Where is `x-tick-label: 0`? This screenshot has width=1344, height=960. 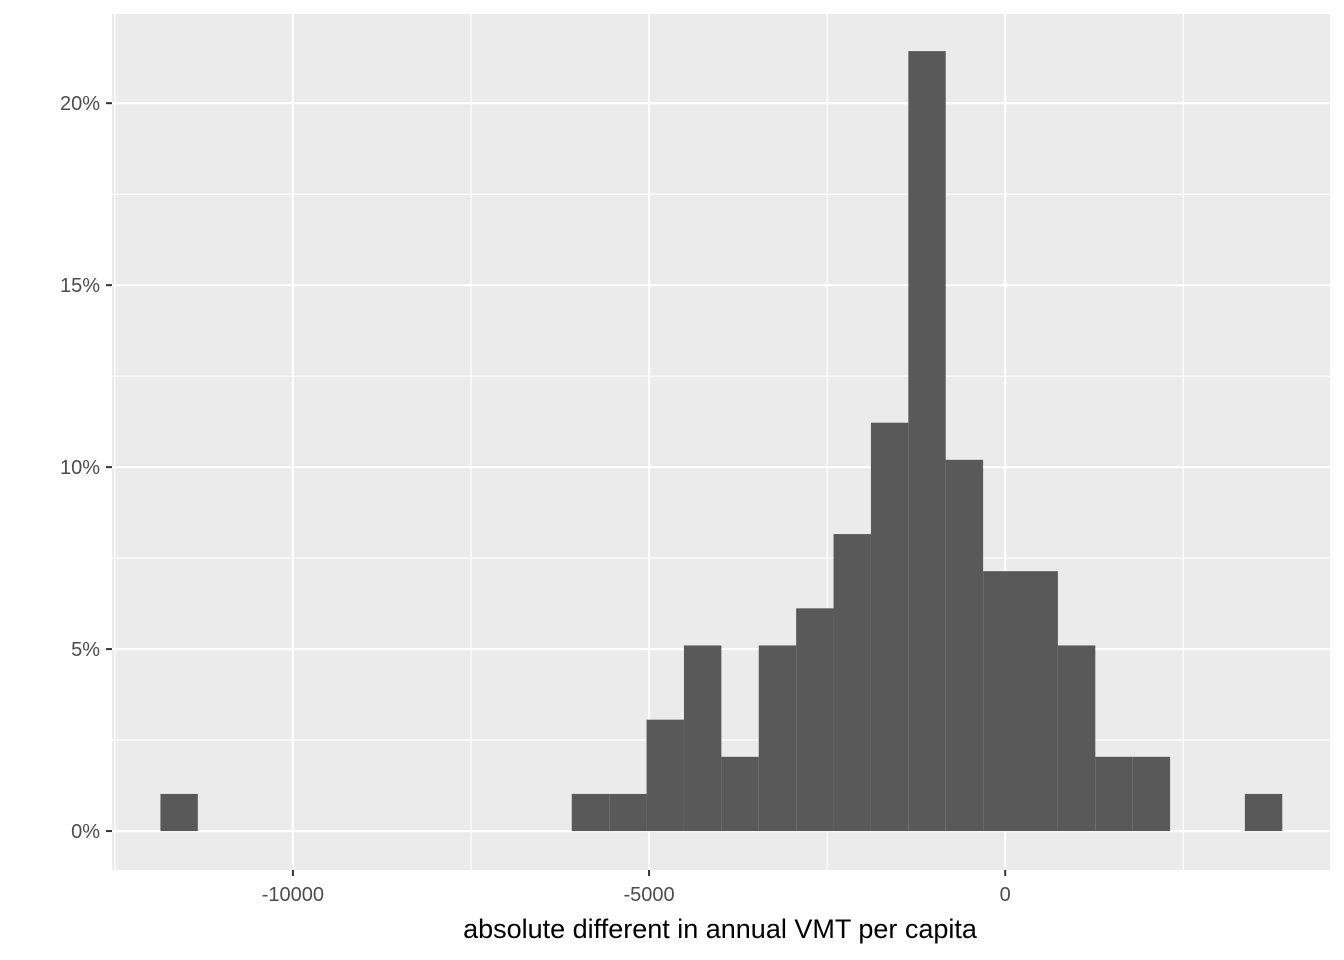 x-tick-label: 0 is located at coordinates (1005, 895).